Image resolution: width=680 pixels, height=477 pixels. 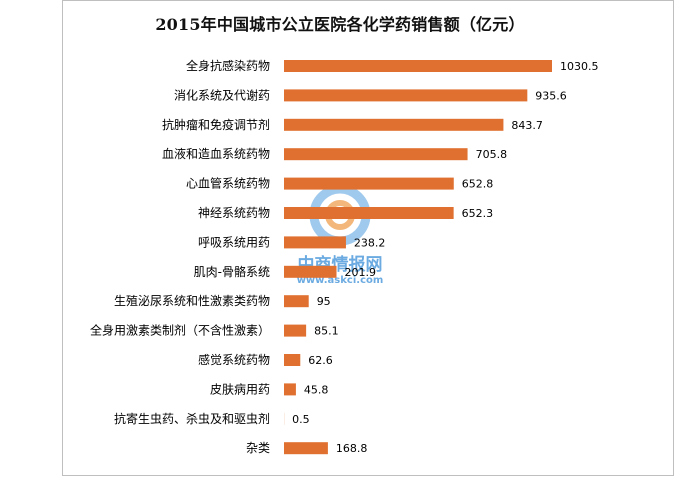 I want to click on category-label: 抗肿瘤和免疫调节剂, so click(x=216, y=124).